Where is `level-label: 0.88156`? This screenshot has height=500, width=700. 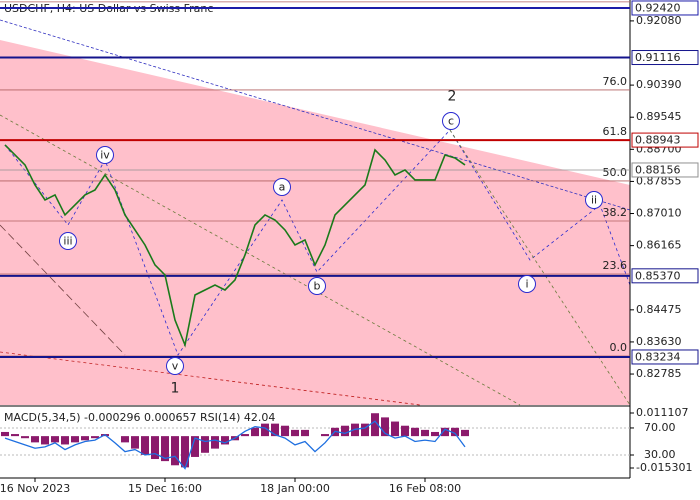 level-label: 0.88156 is located at coordinates (658, 169).